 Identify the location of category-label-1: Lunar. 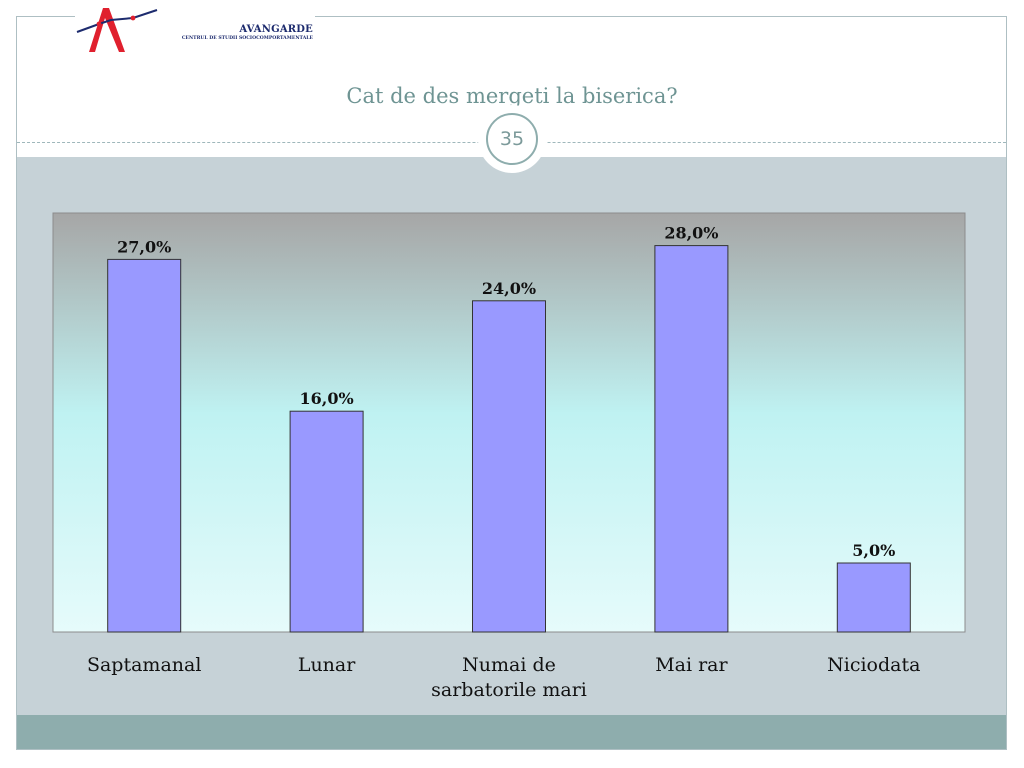
(327, 665).